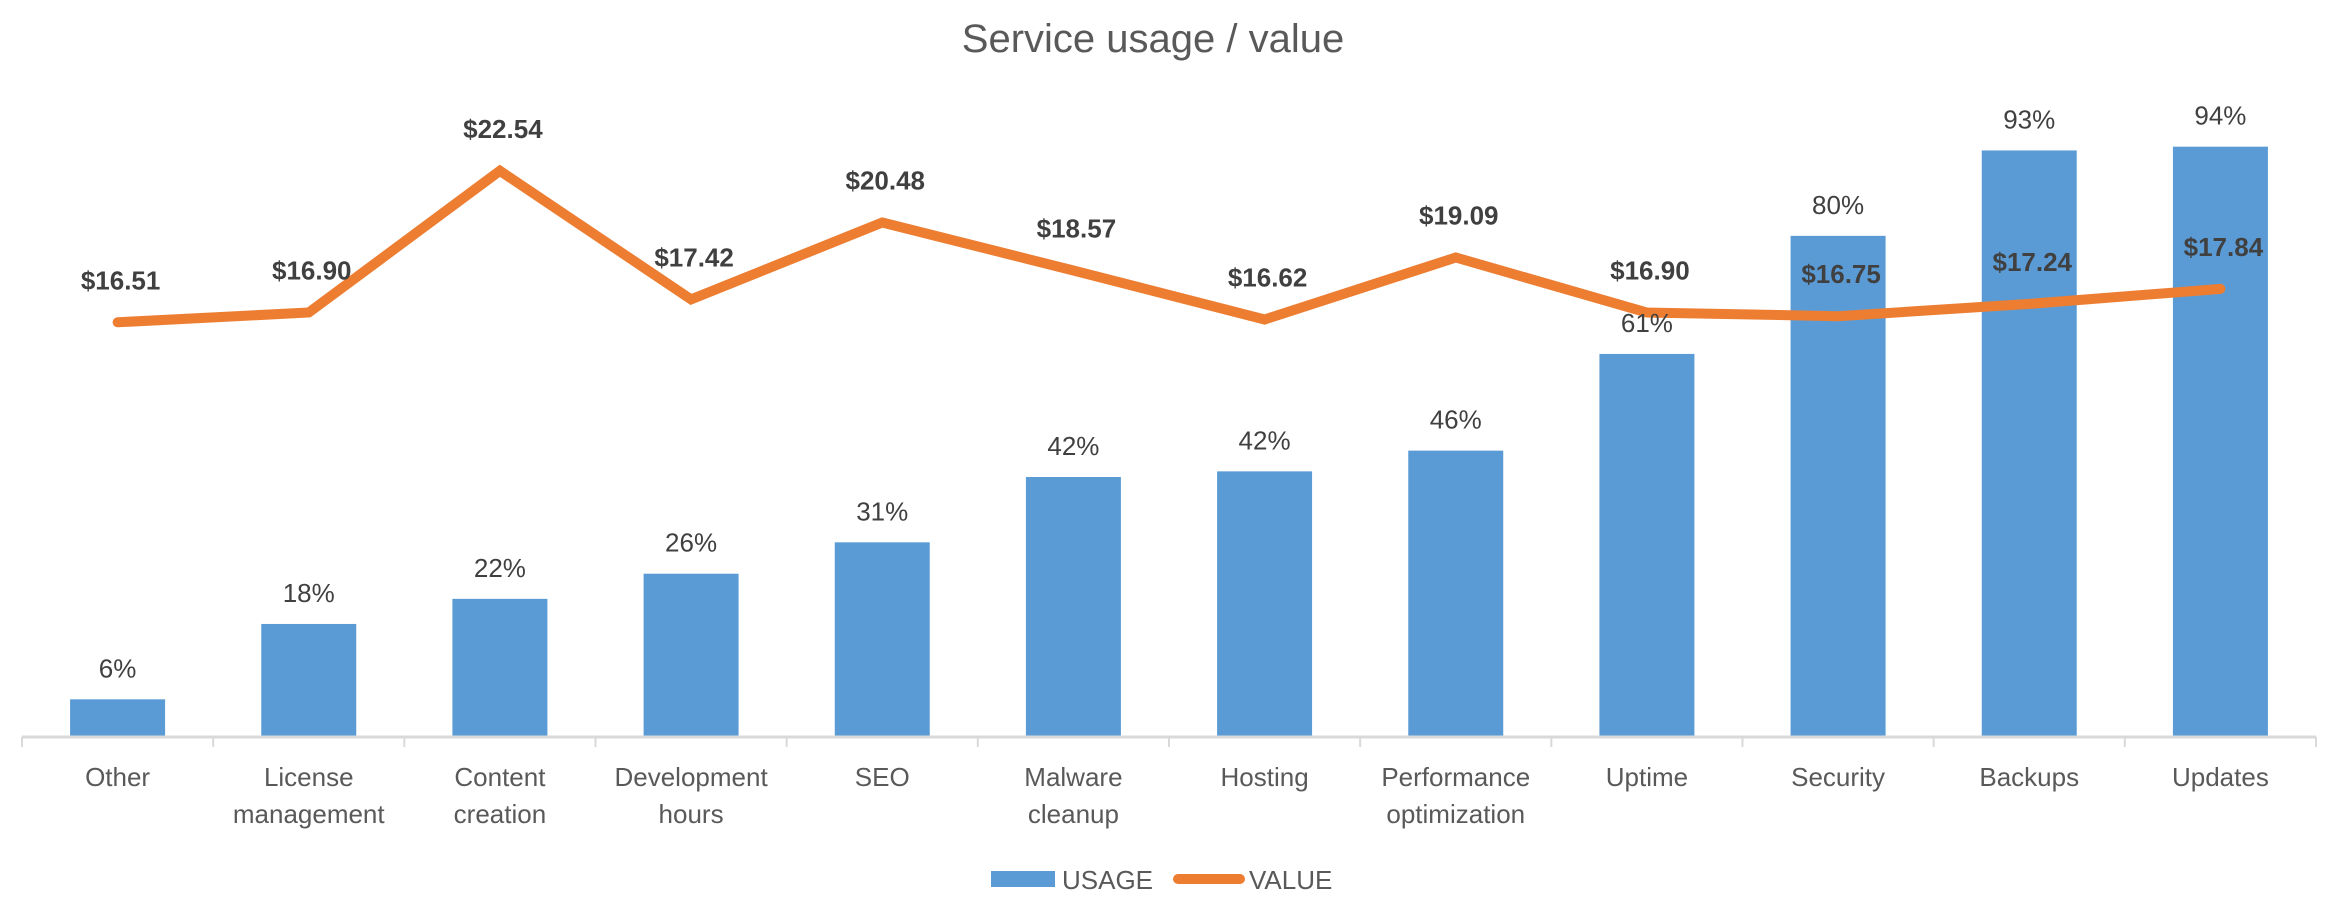 This screenshot has height=906, width=2338. Describe the element at coordinates (2029, 119) in the screenshot. I see `usage-data-label: 93%` at that location.